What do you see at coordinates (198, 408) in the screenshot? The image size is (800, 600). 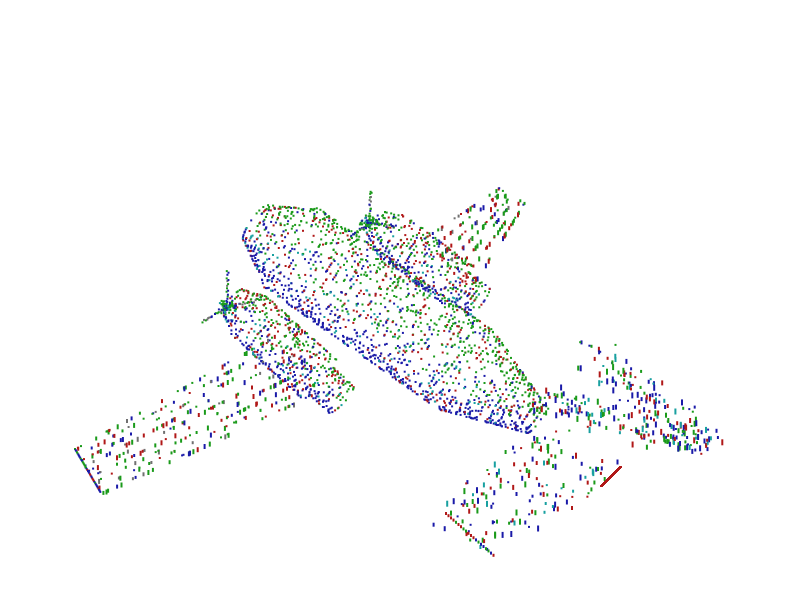 I see `left-wing` at bounding box center [198, 408].